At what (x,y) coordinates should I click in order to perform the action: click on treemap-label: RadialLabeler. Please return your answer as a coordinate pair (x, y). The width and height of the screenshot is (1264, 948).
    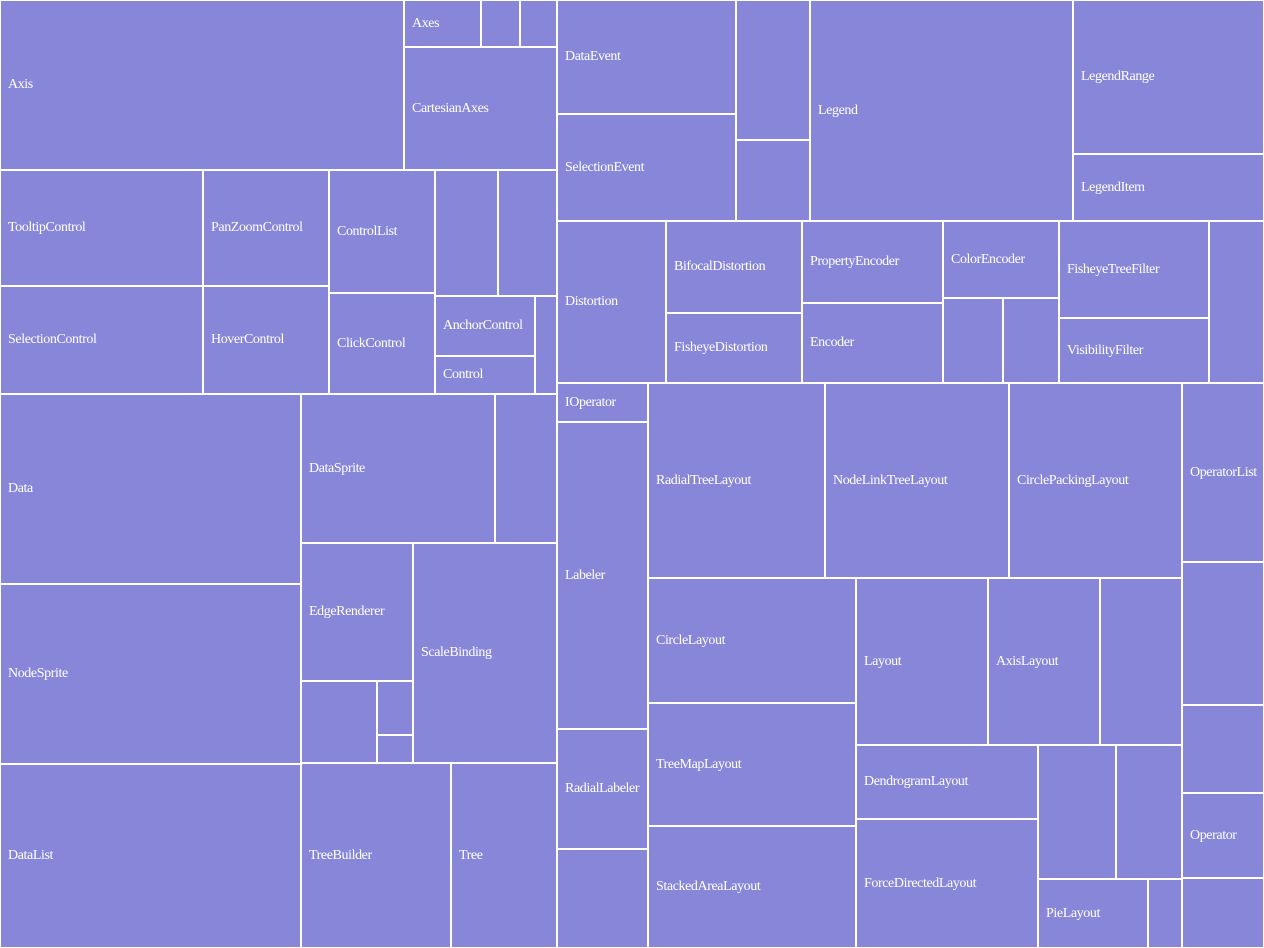
    Looking at the image, I should click on (602, 788).